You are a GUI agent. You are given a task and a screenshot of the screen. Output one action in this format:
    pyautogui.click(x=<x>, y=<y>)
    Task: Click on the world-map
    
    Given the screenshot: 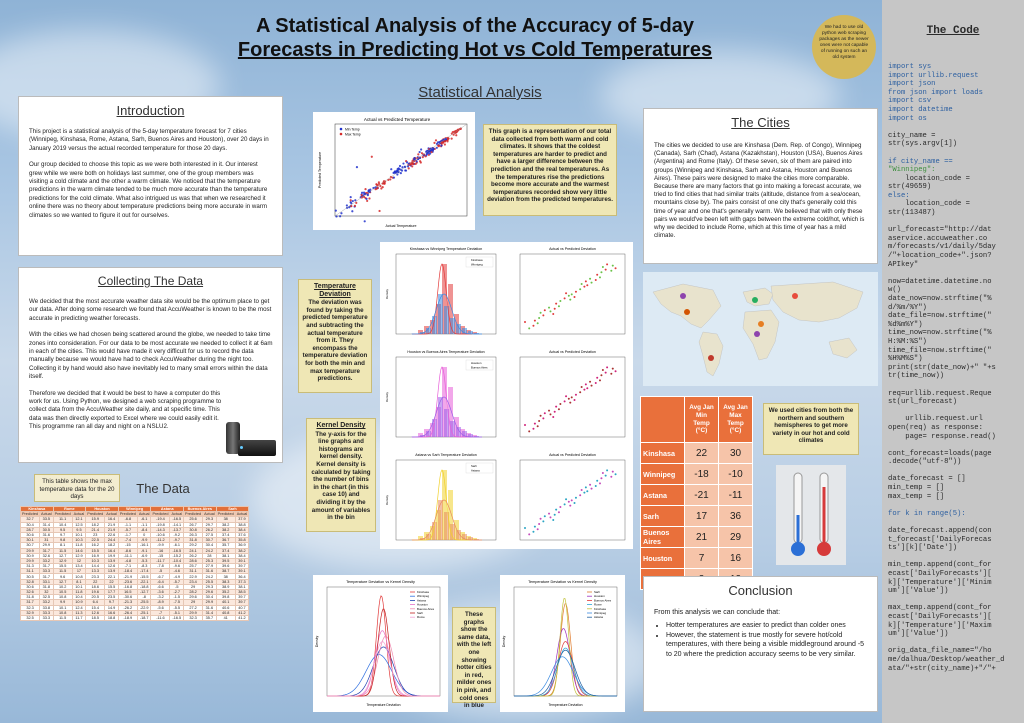 What is the action you would take?
    pyautogui.click(x=760, y=329)
    